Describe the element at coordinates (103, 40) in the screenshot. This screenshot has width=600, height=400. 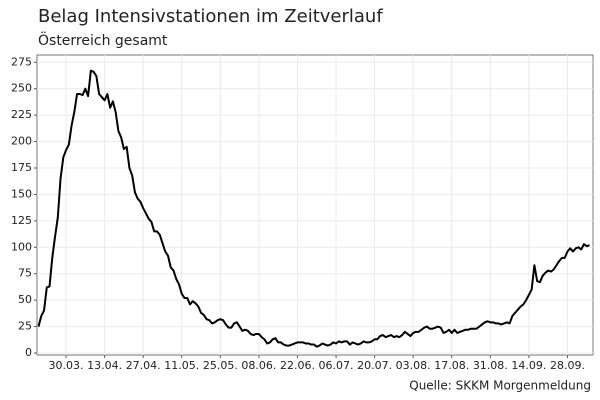
I see `chart-subtitle: Österreich gesamt` at that location.